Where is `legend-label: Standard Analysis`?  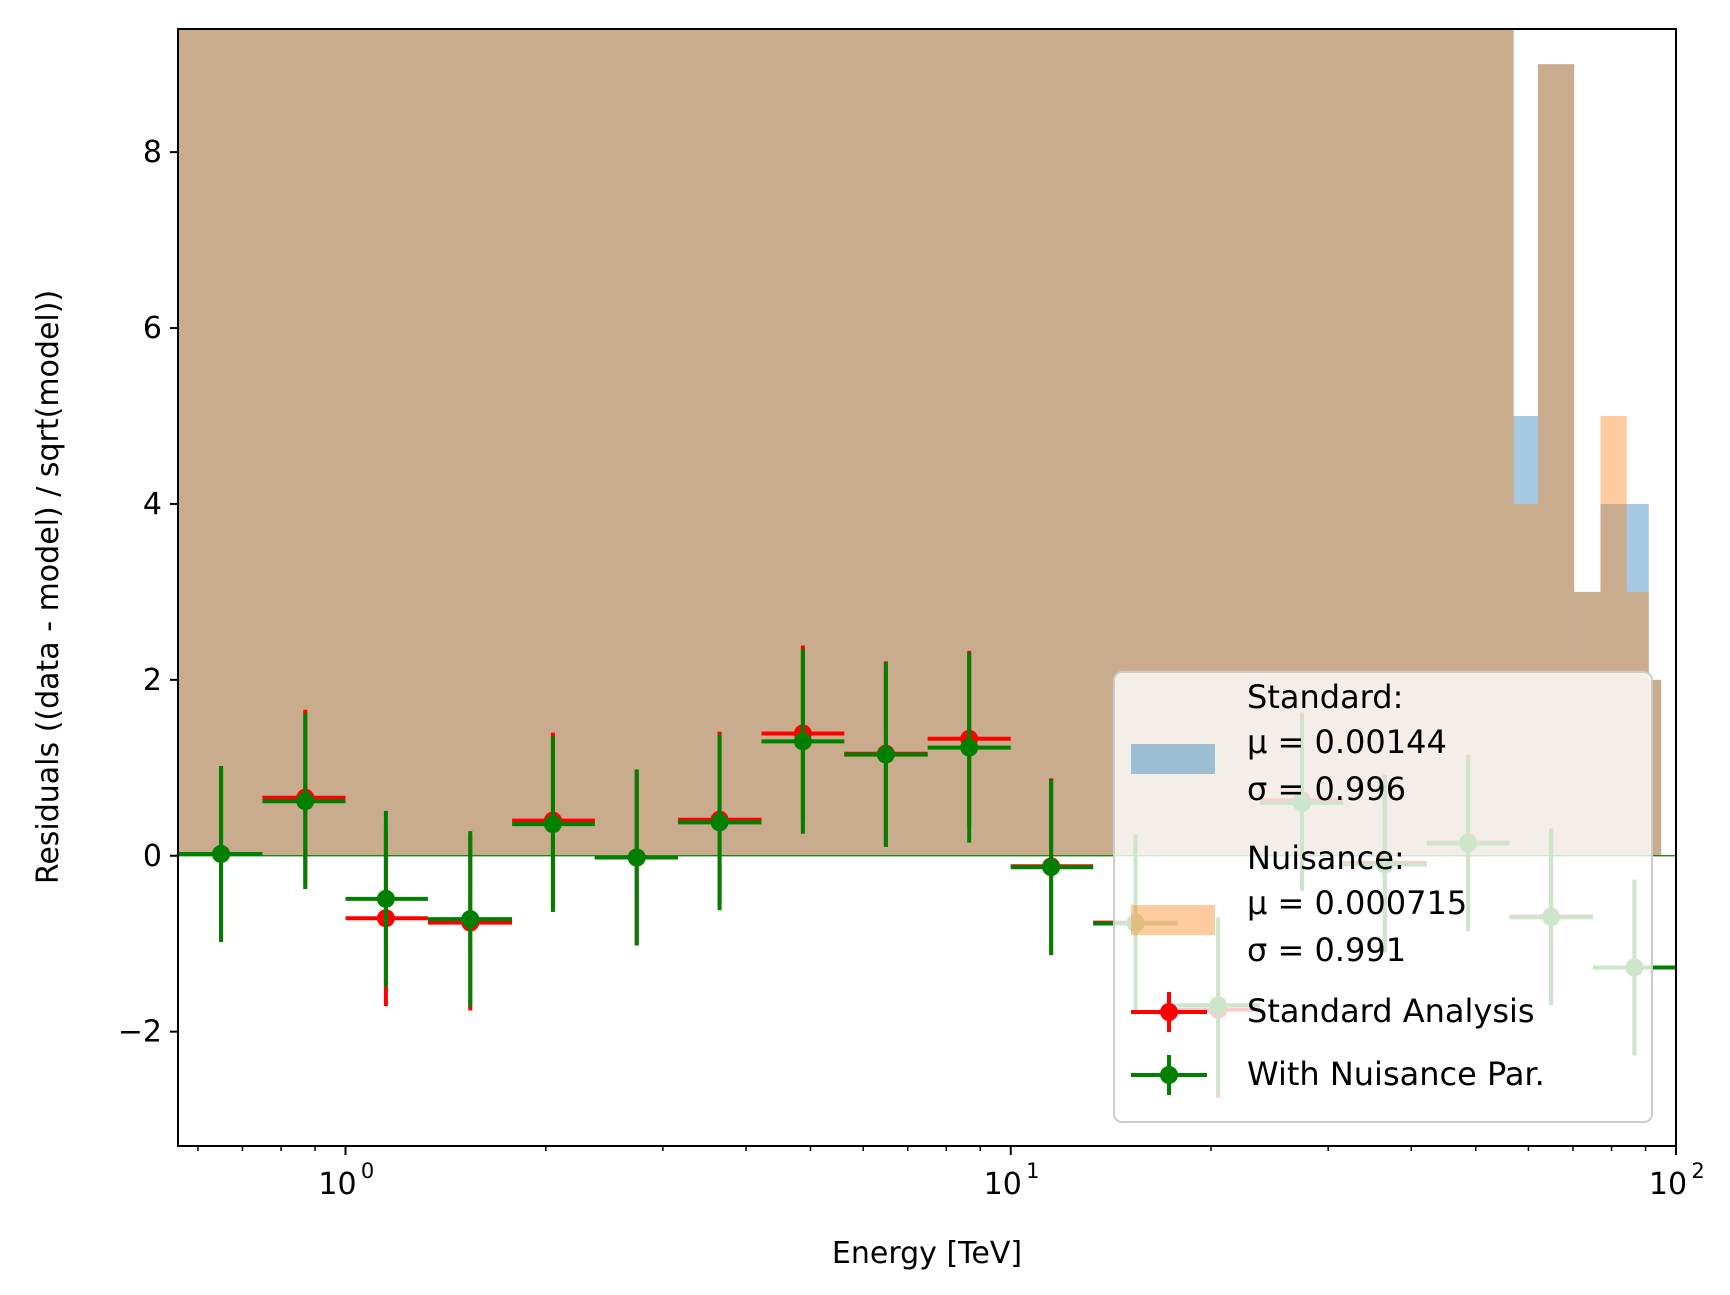
legend-label: Standard Analysis is located at coordinates (1391, 1011).